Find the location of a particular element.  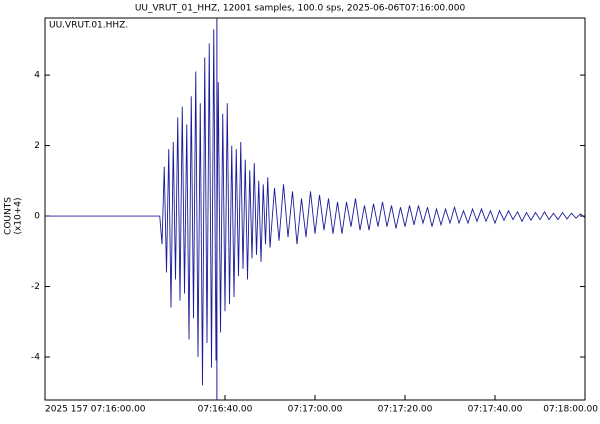

x-tick-label: 07:17:40.00 is located at coordinates (495, 410).